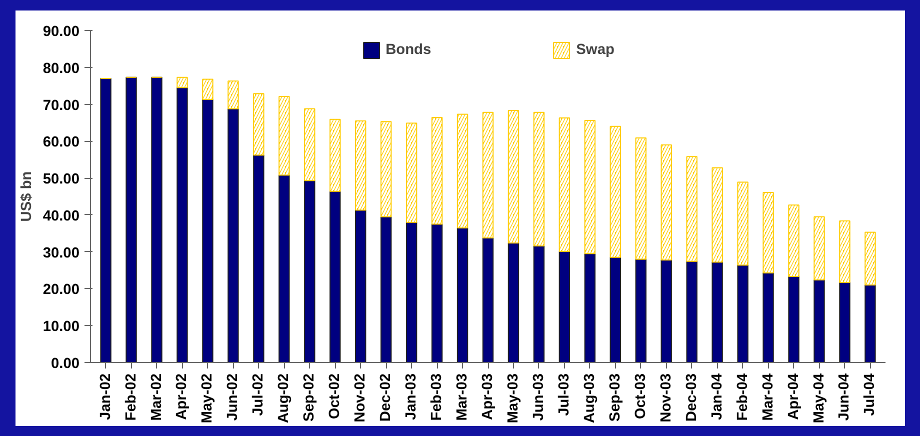  Describe the element at coordinates (794, 396) in the screenshot. I see `x-tick-label: Apr-04` at that location.